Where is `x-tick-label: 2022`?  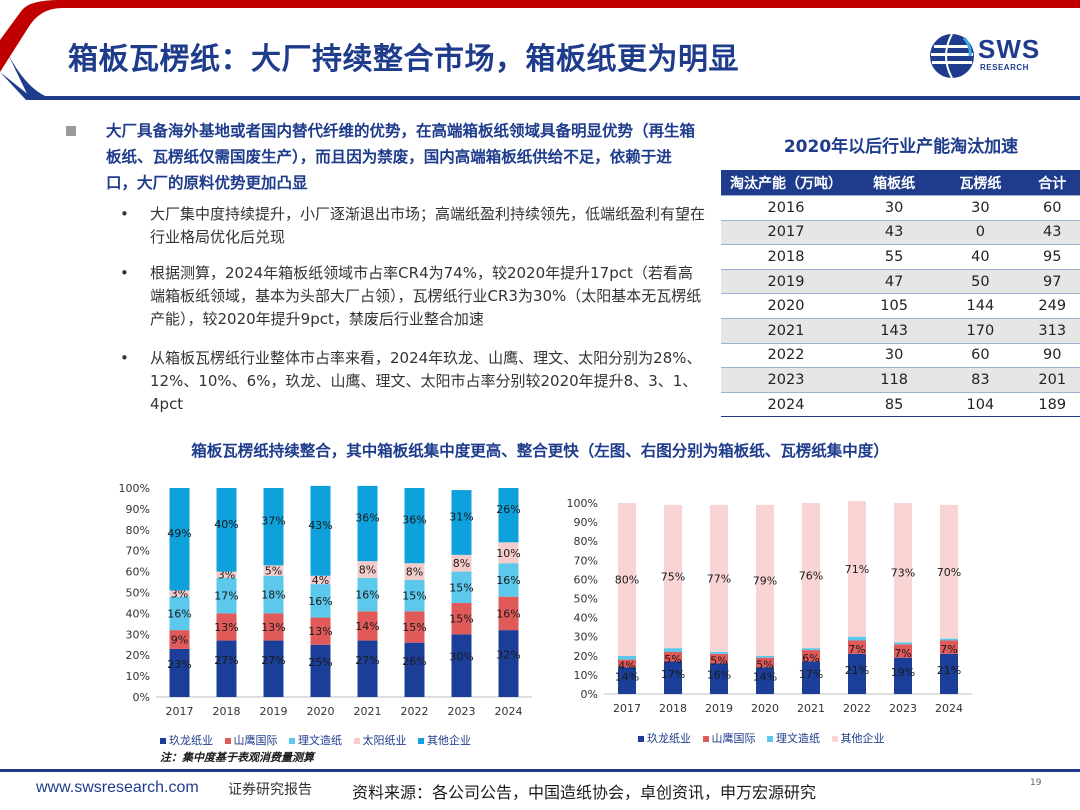
x-tick-label: 2022 is located at coordinates (857, 708).